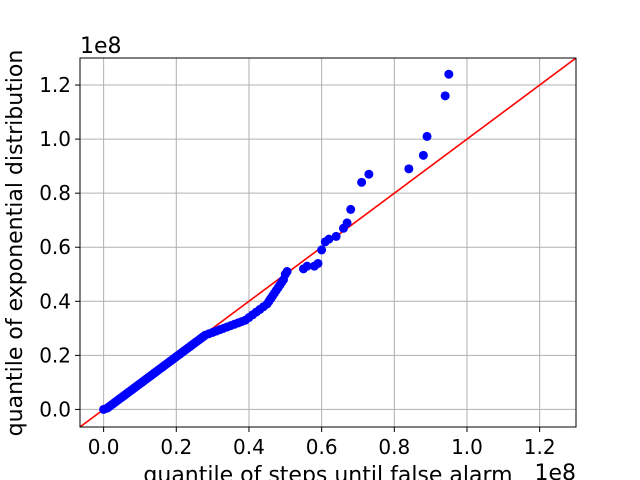  I want to click on x-tick-label: 0.0, so click(104, 447).